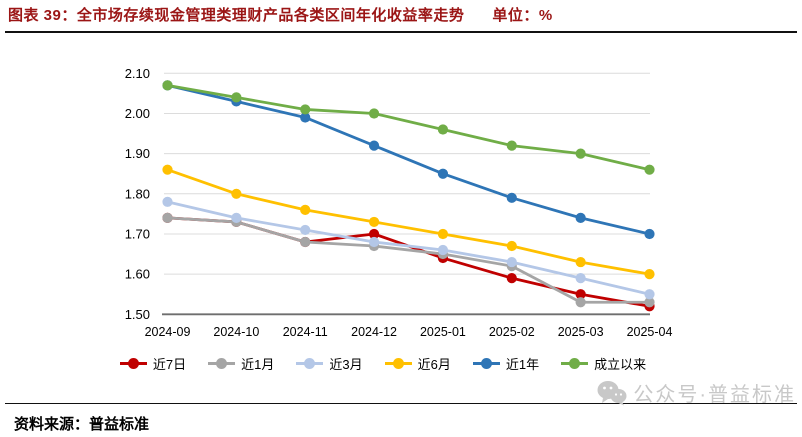 The image size is (802, 437). Describe the element at coordinates (522, 364) in the screenshot. I see `legend-label: 近1年` at that location.